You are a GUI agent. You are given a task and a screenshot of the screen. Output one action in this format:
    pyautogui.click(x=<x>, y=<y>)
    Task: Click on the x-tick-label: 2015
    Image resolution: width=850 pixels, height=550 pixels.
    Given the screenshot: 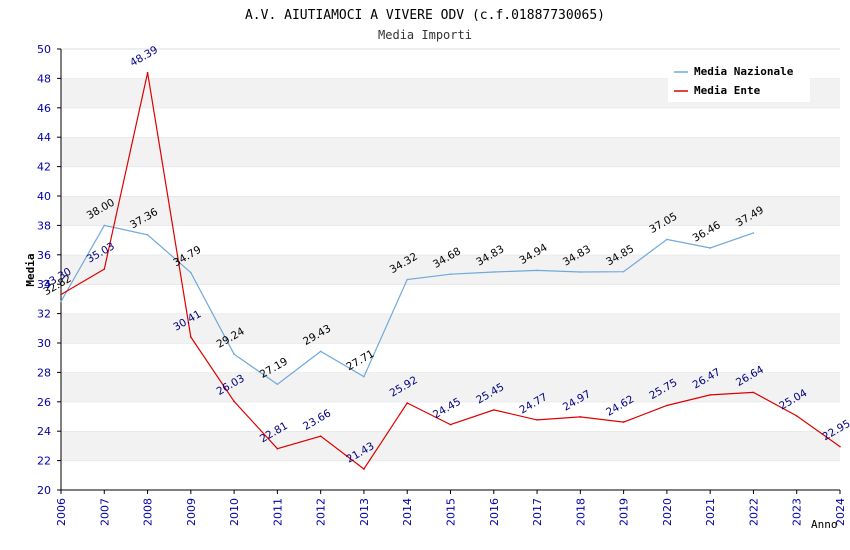 What is the action you would take?
    pyautogui.click(x=451, y=512)
    